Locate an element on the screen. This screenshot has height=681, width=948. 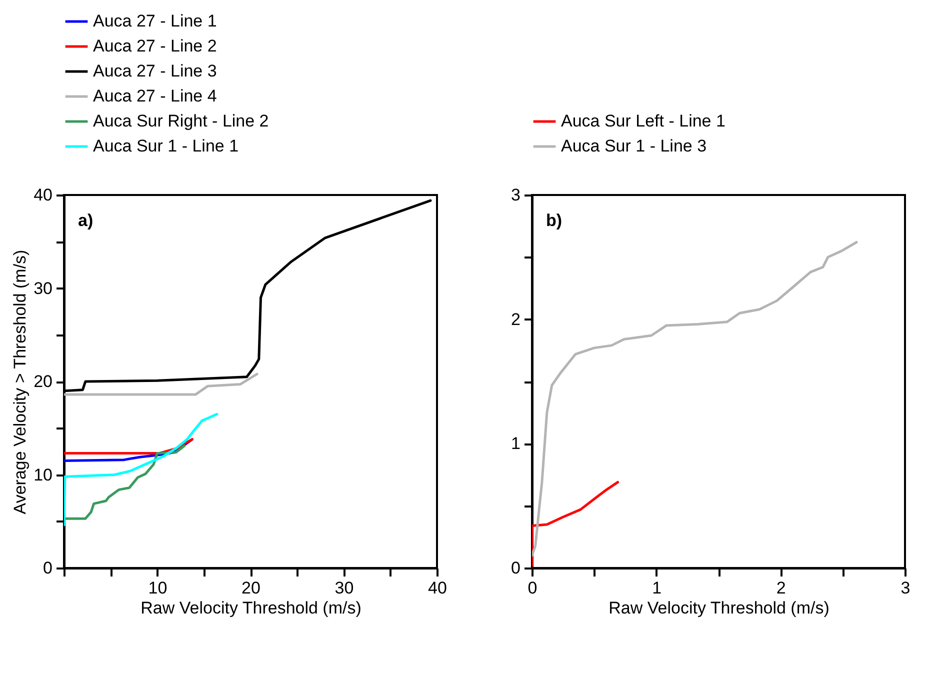
x-tick-label: 10 is located at coordinates (158, 588).